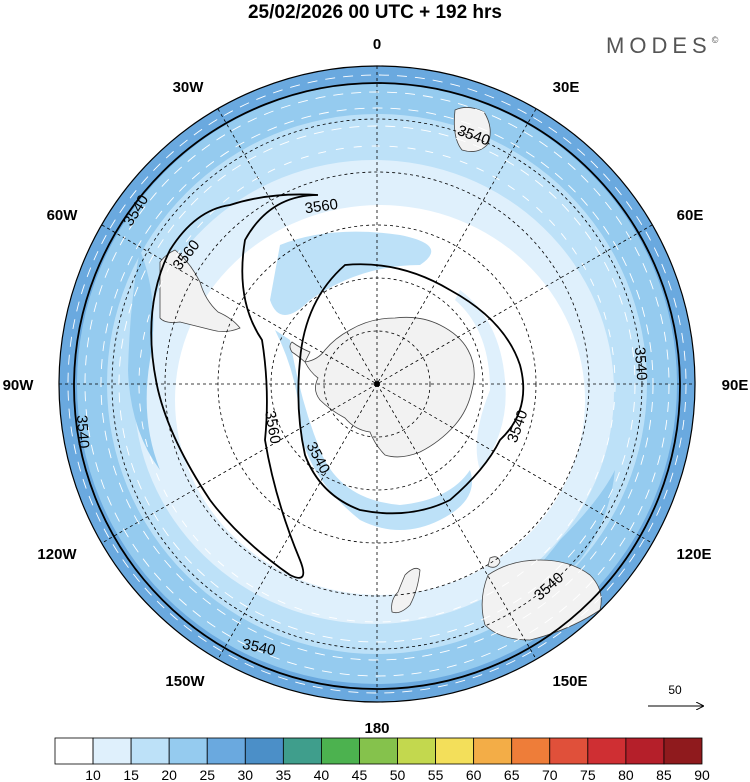  Describe the element at coordinates (272, 427) in the screenshot. I see `contour-label-3560-w: 3560` at that location.